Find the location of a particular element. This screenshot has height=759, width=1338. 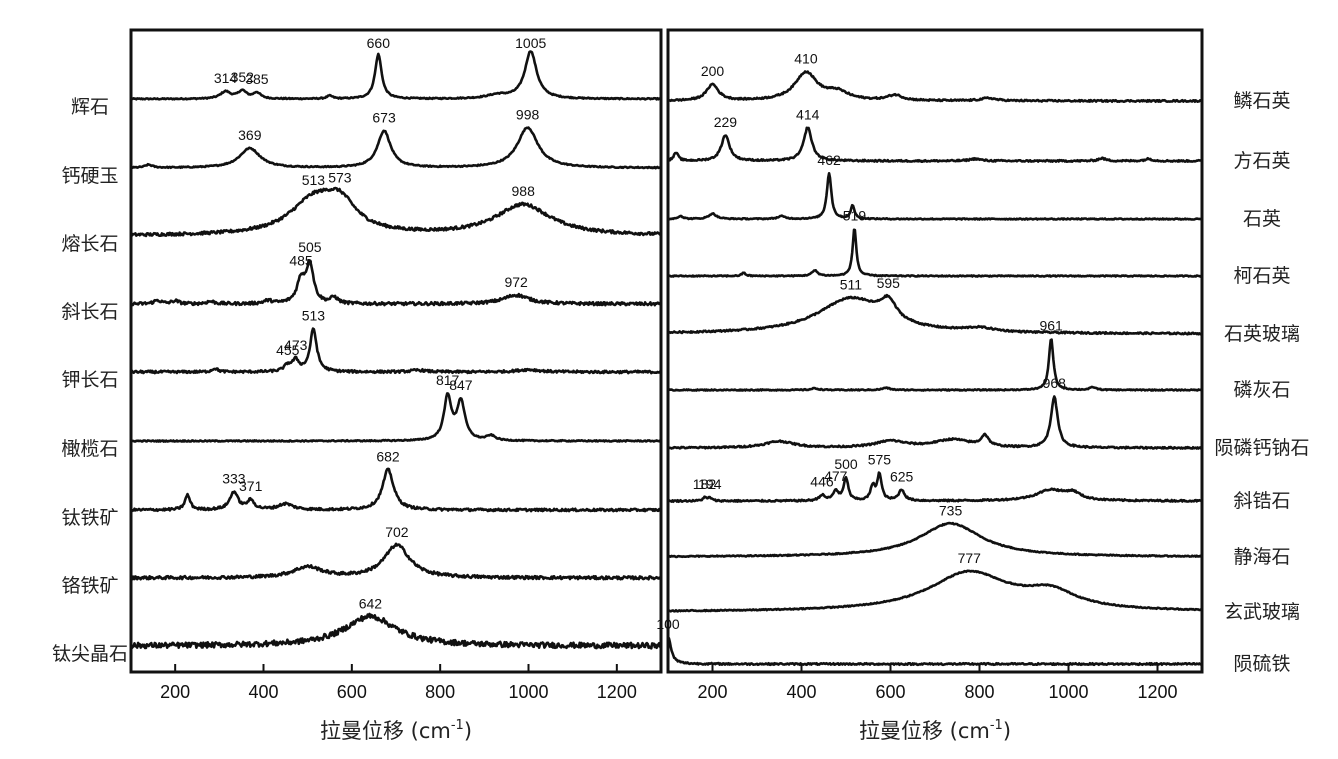

peak-position-label: 961 is located at coordinates (1051, 326).